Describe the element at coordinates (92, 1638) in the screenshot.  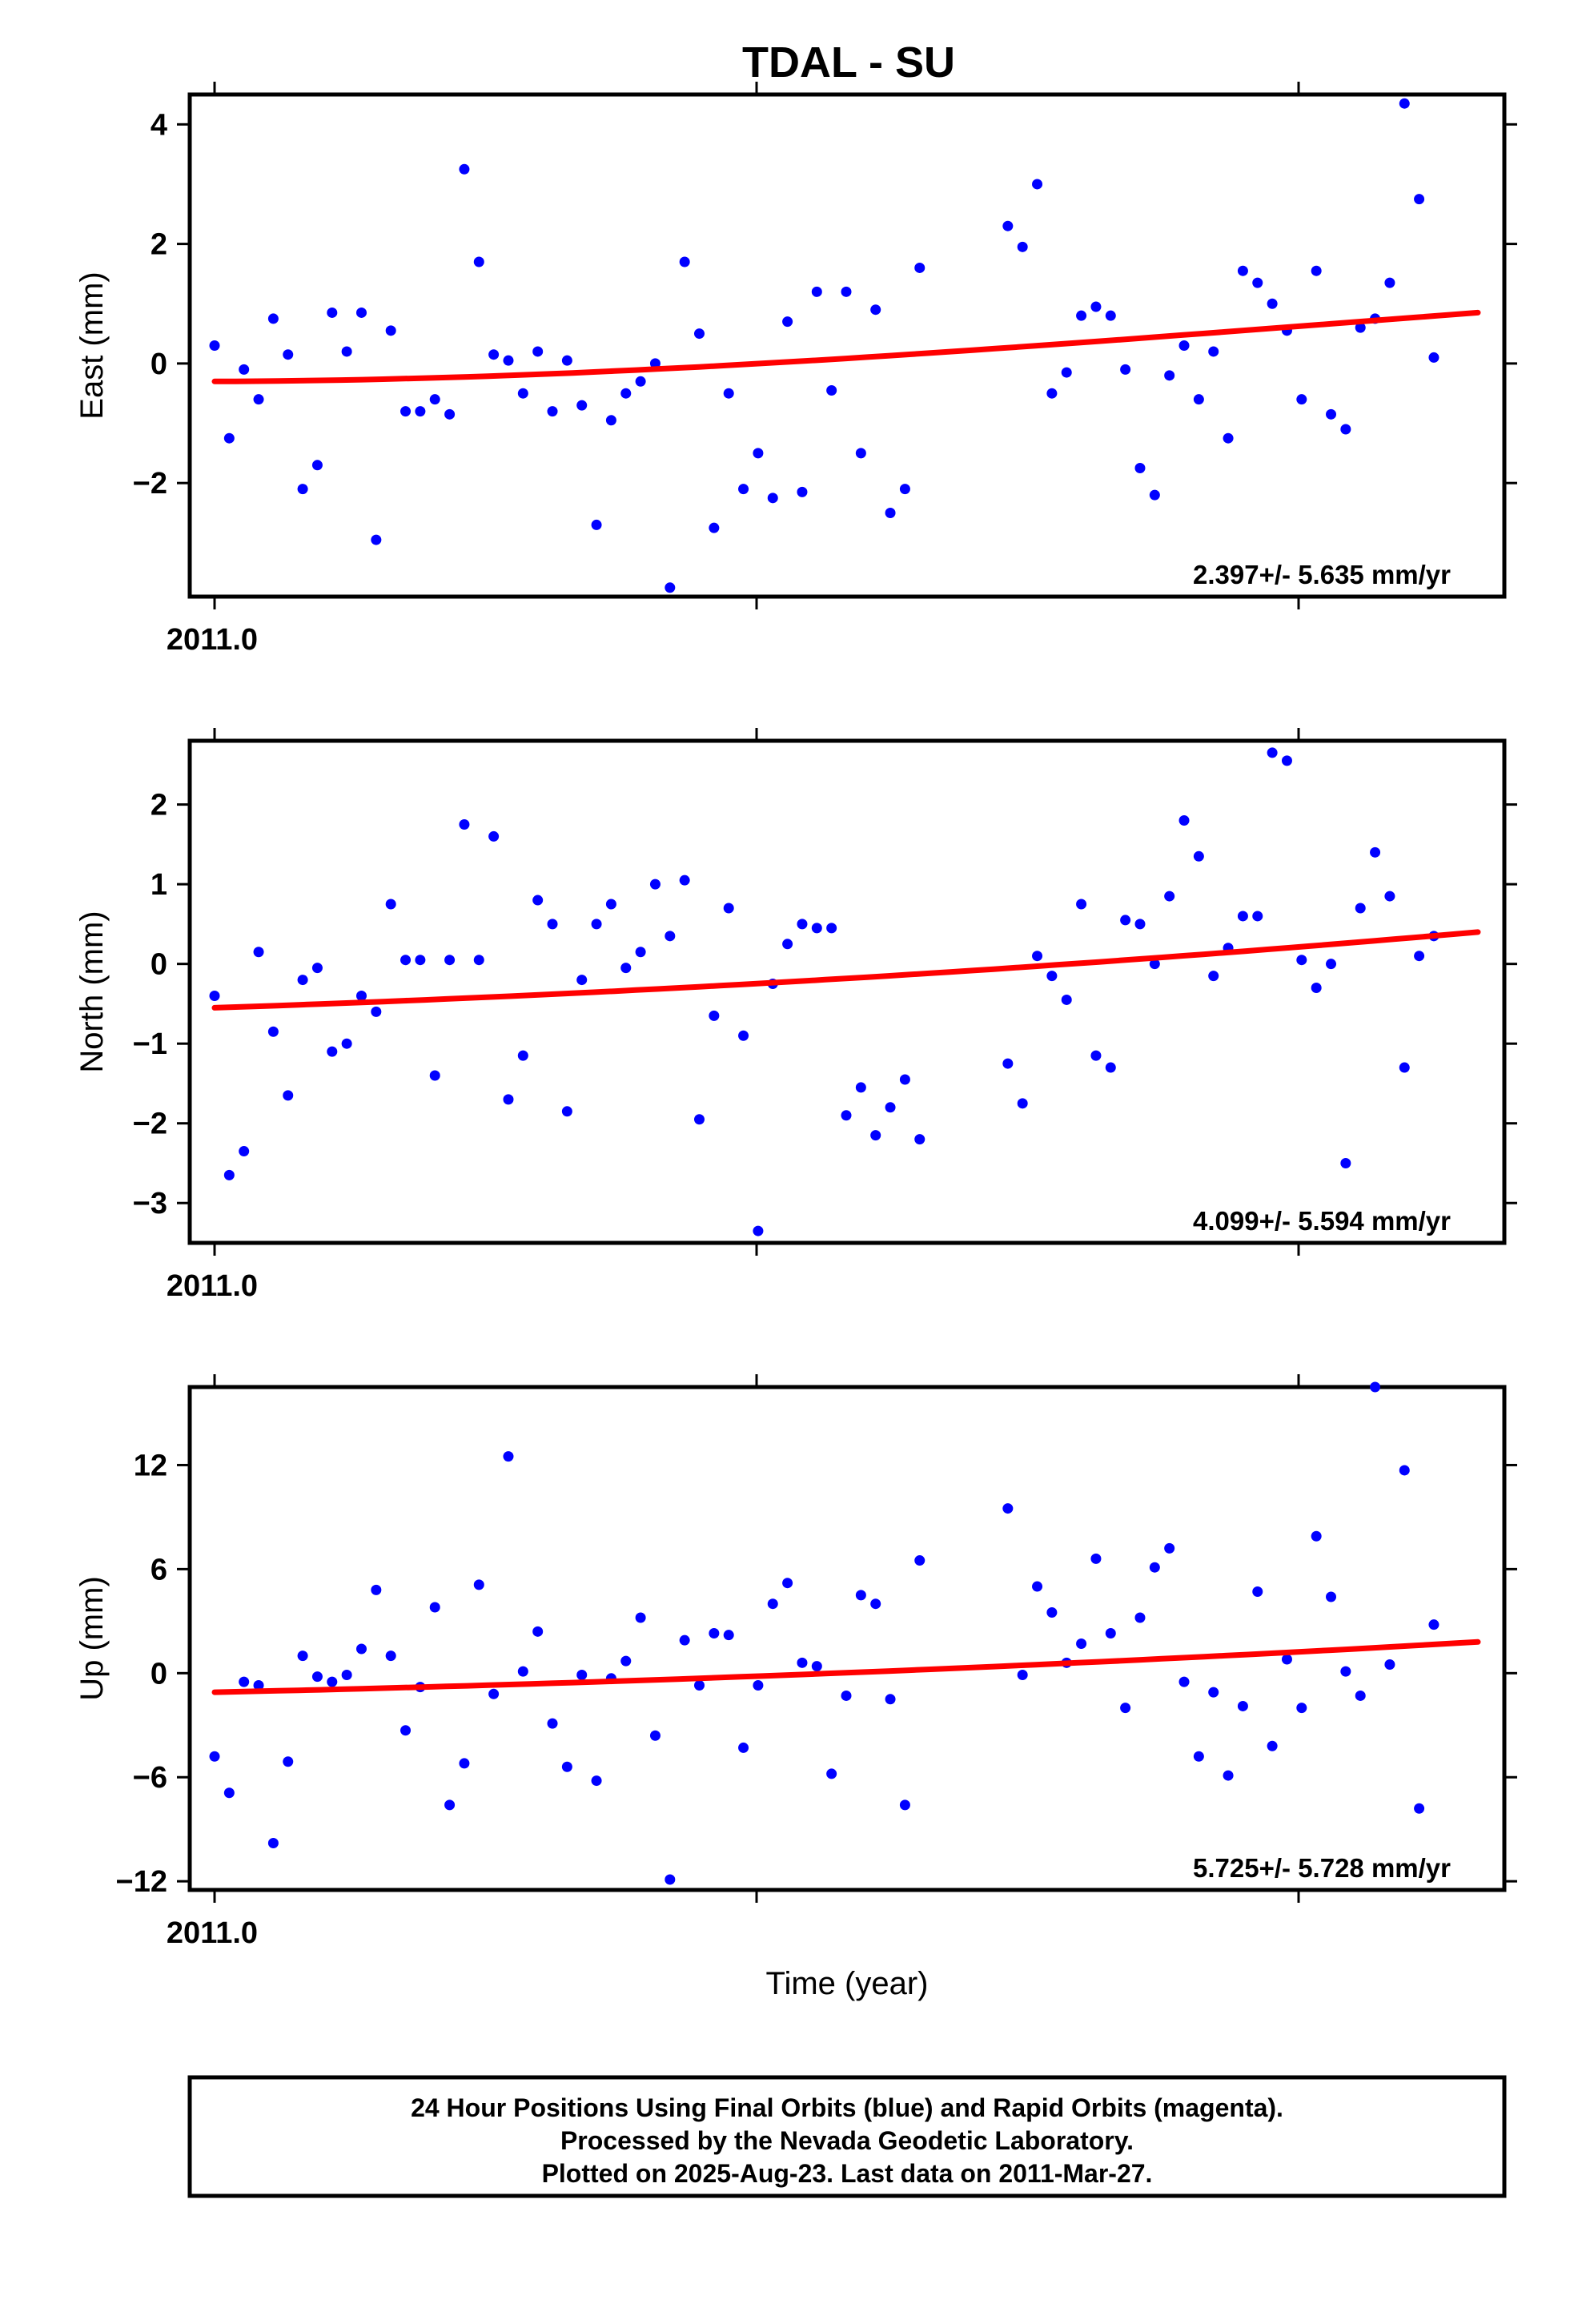
I see `up-y-axis-label: Up (mm)` at that location.